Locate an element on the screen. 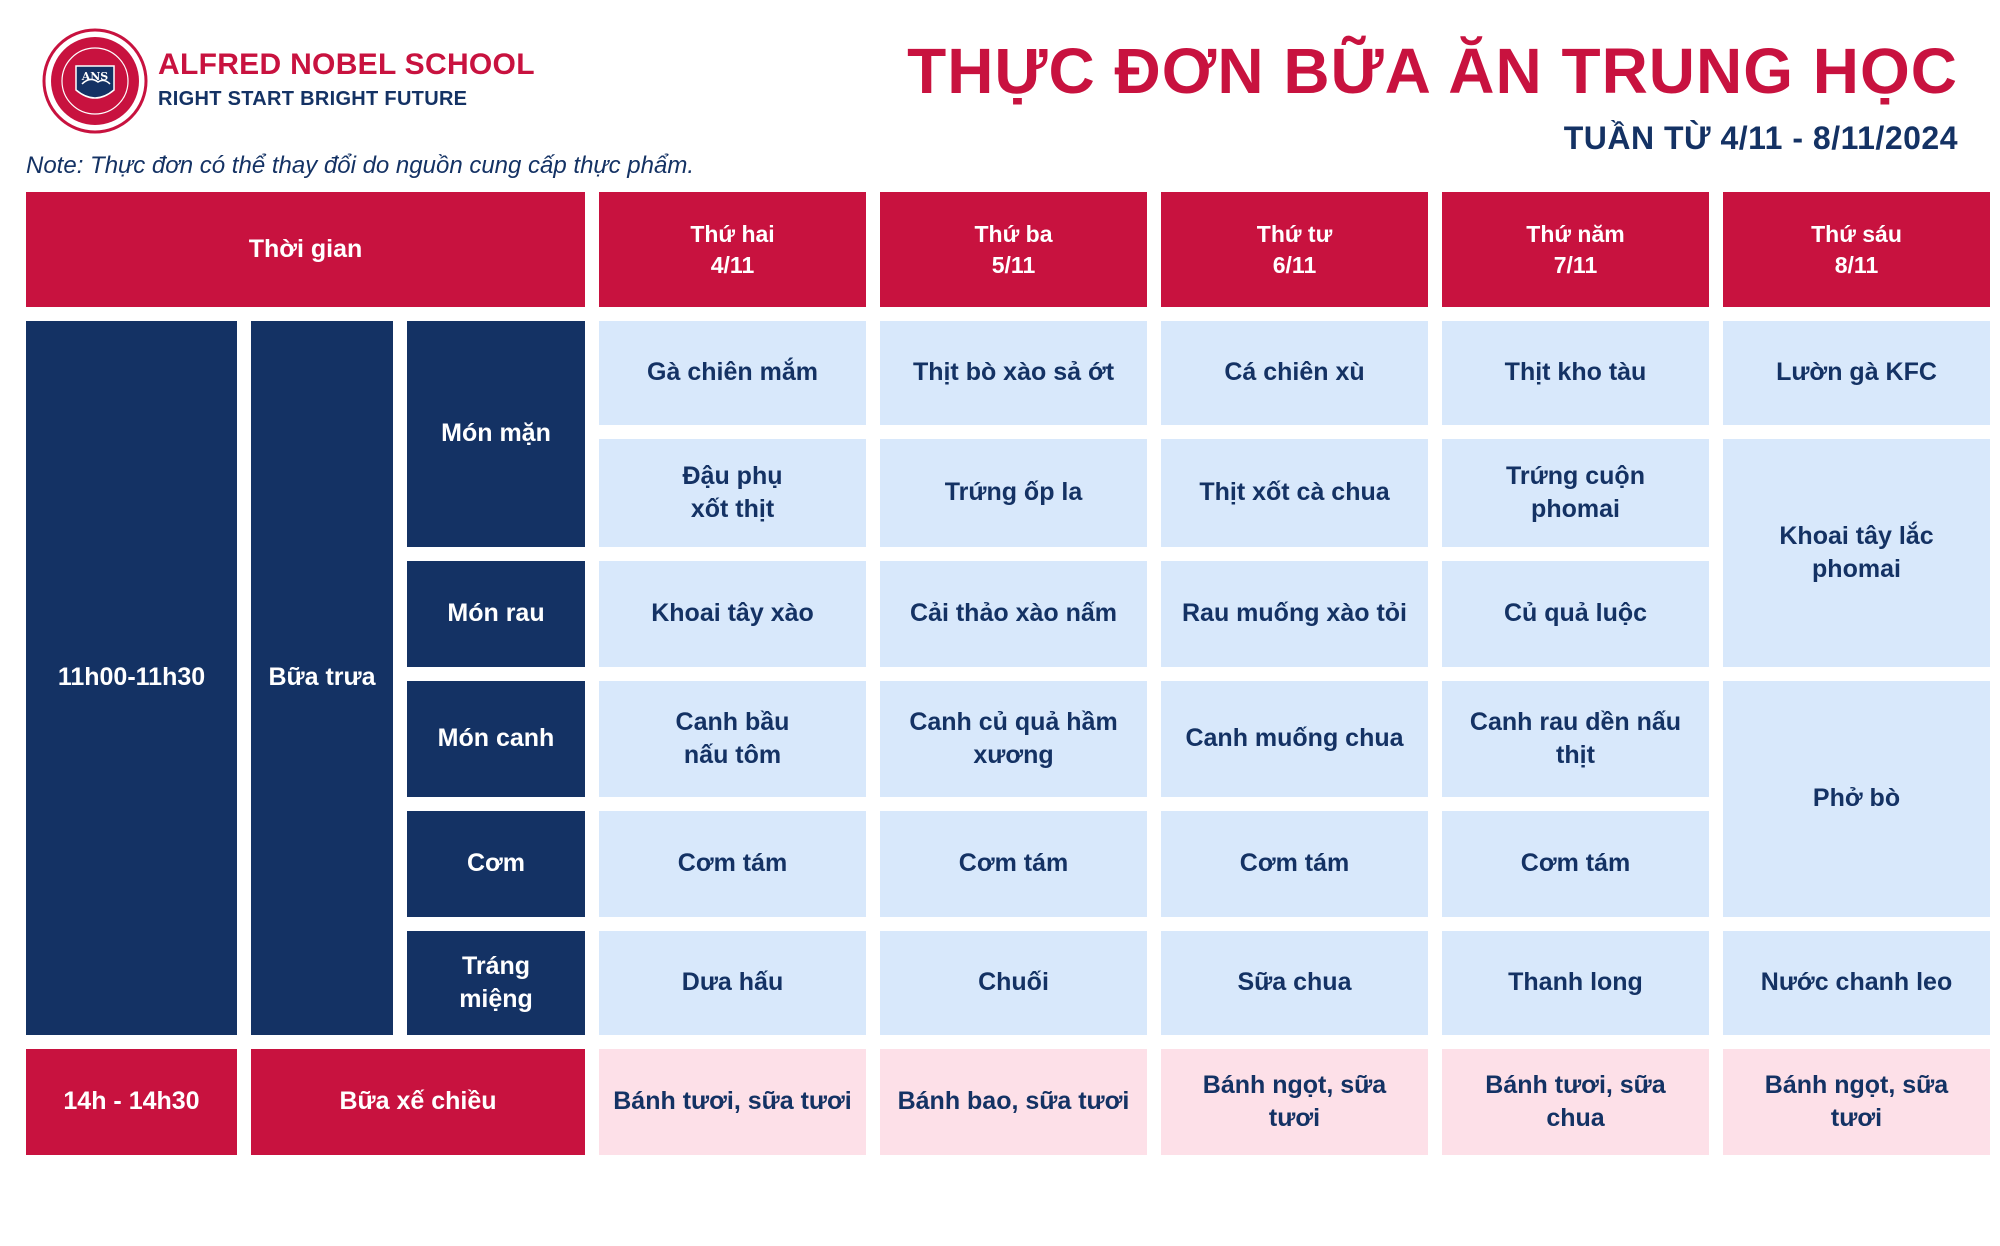 The height and width of the screenshot is (1246, 2000). day-name: Thứ tư is located at coordinates (1294, 233).